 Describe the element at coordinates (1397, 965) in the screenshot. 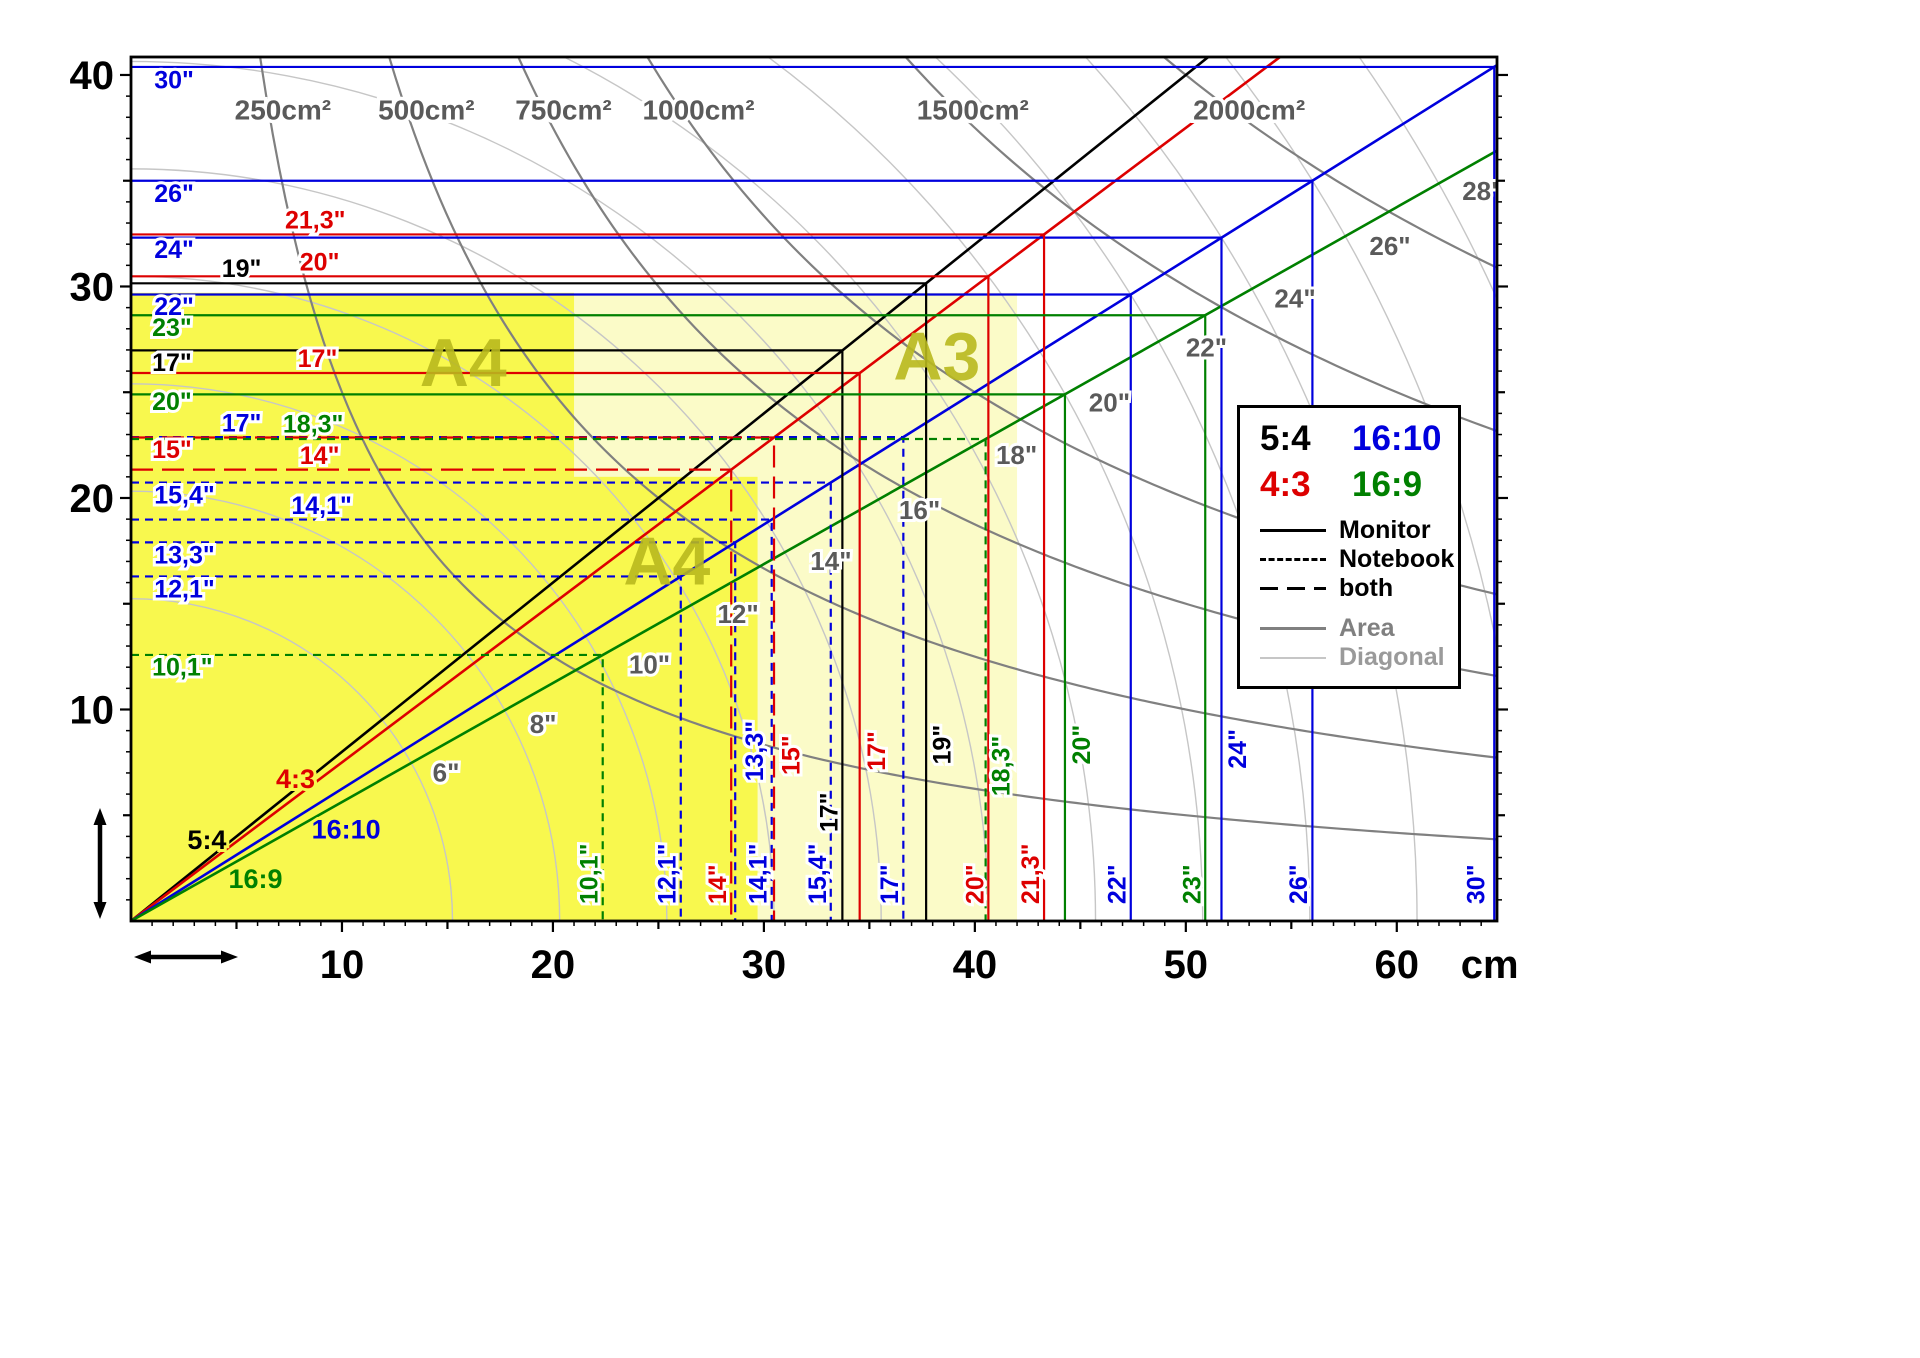

I see `x-tick-label: 60` at that location.